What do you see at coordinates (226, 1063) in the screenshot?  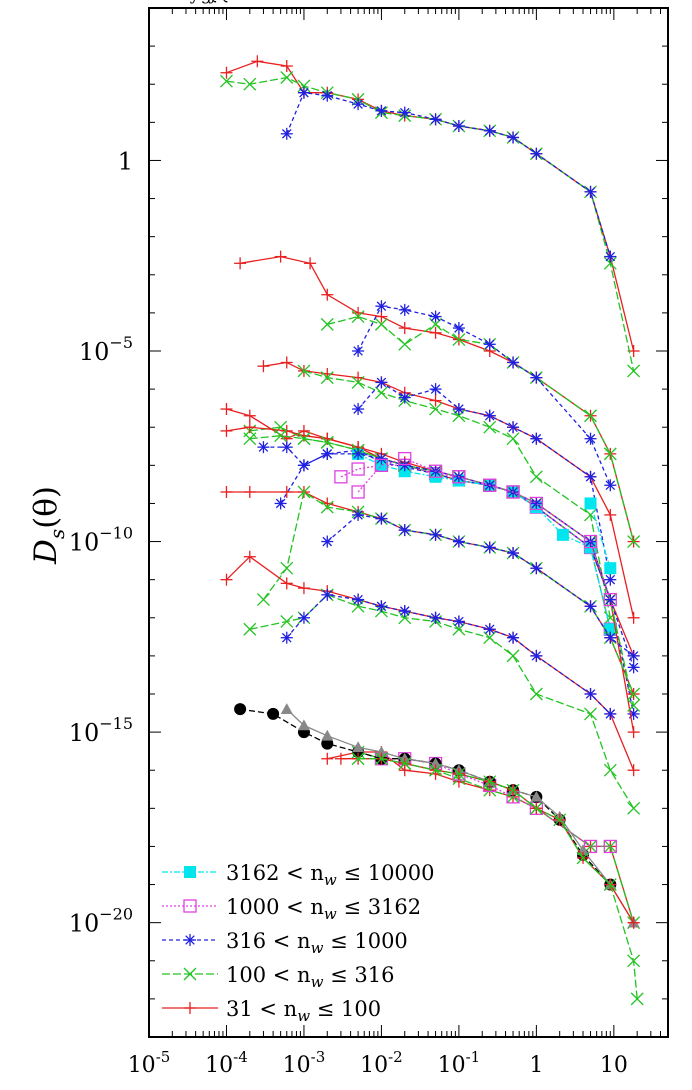 I see `x-tick-label: 10⁻⁴` at bounding box center [226, 1063].